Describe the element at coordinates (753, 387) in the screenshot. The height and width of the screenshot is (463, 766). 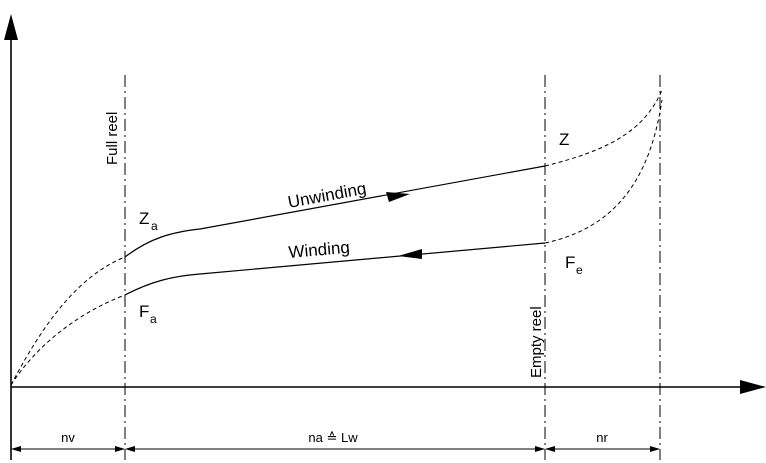
I see `x-axis-arrow-icon` at that location.